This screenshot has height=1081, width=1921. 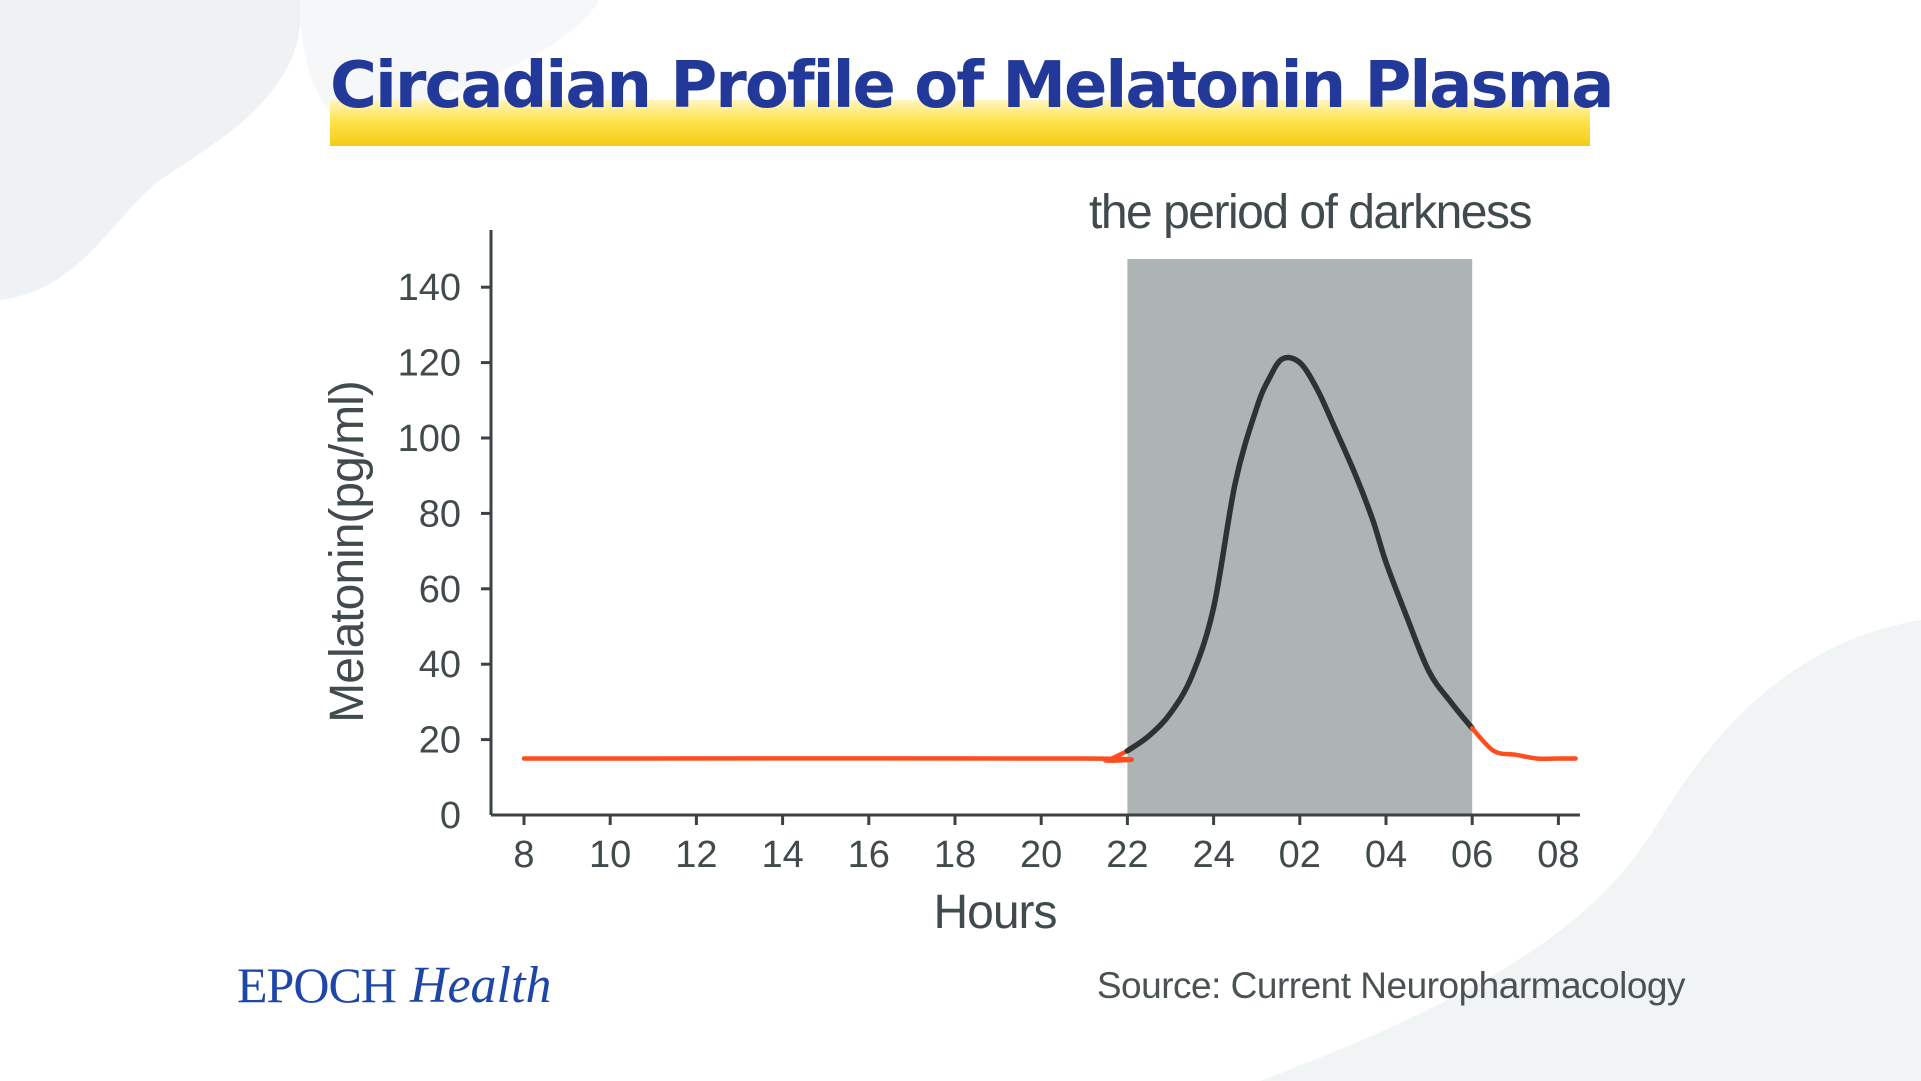 What do you see at coordinates (347, 551) in the screenshot?
I see `y-axis-title: Melatonin(pg/ml)` at bounding box center [347, 551].